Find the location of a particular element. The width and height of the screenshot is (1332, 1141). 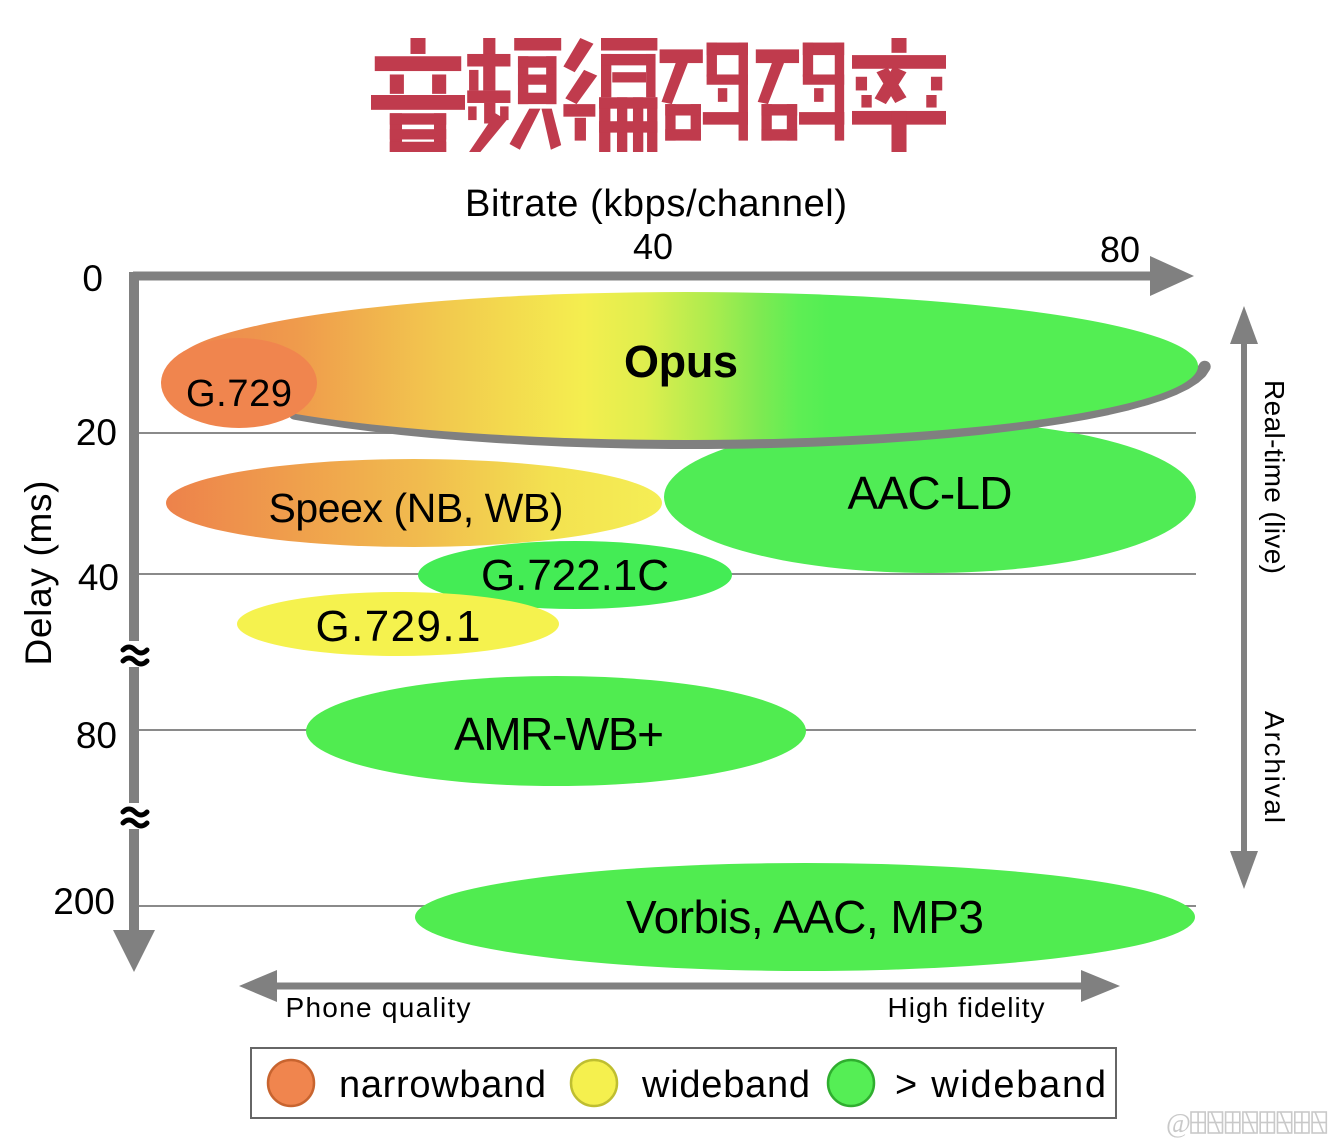

svg-text: Vorbis, AAC, MP3 is located at coordinates (805, 917).